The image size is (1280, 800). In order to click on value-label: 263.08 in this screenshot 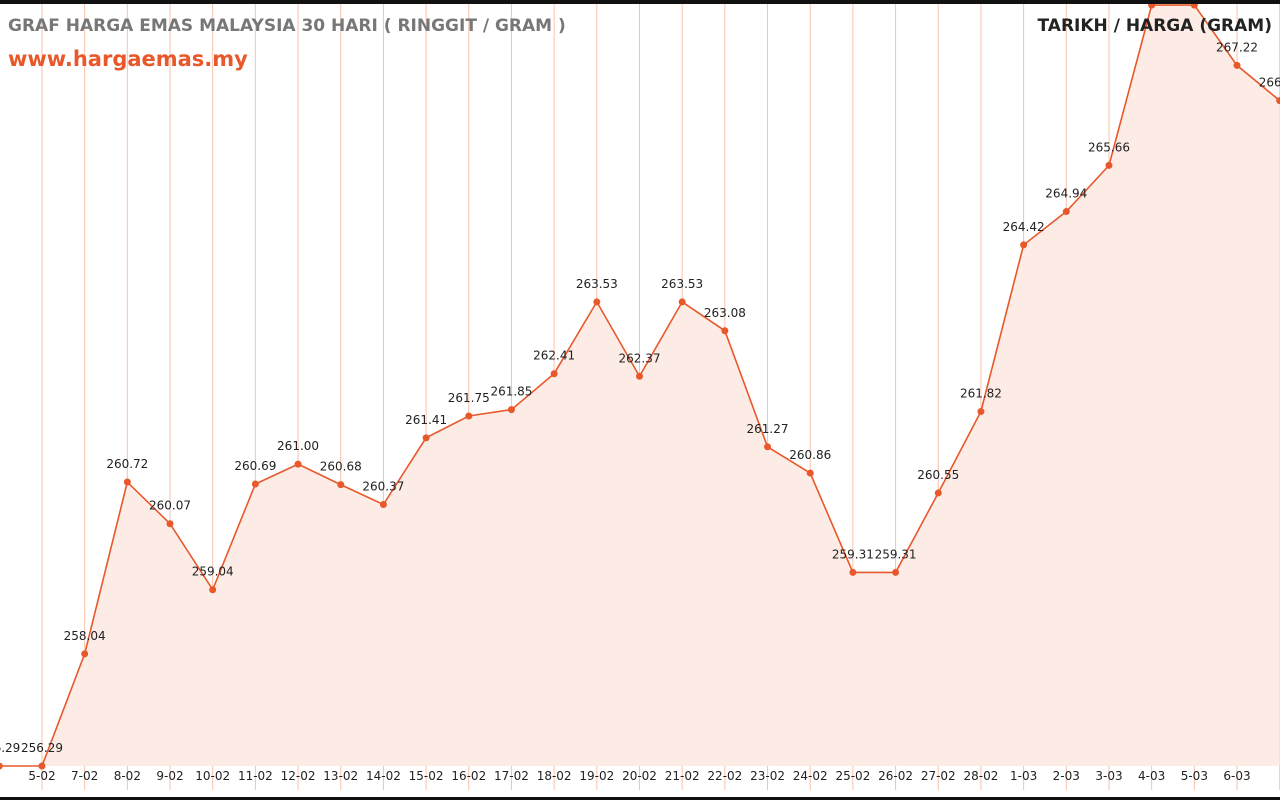, I will do `click(725, 313)`.